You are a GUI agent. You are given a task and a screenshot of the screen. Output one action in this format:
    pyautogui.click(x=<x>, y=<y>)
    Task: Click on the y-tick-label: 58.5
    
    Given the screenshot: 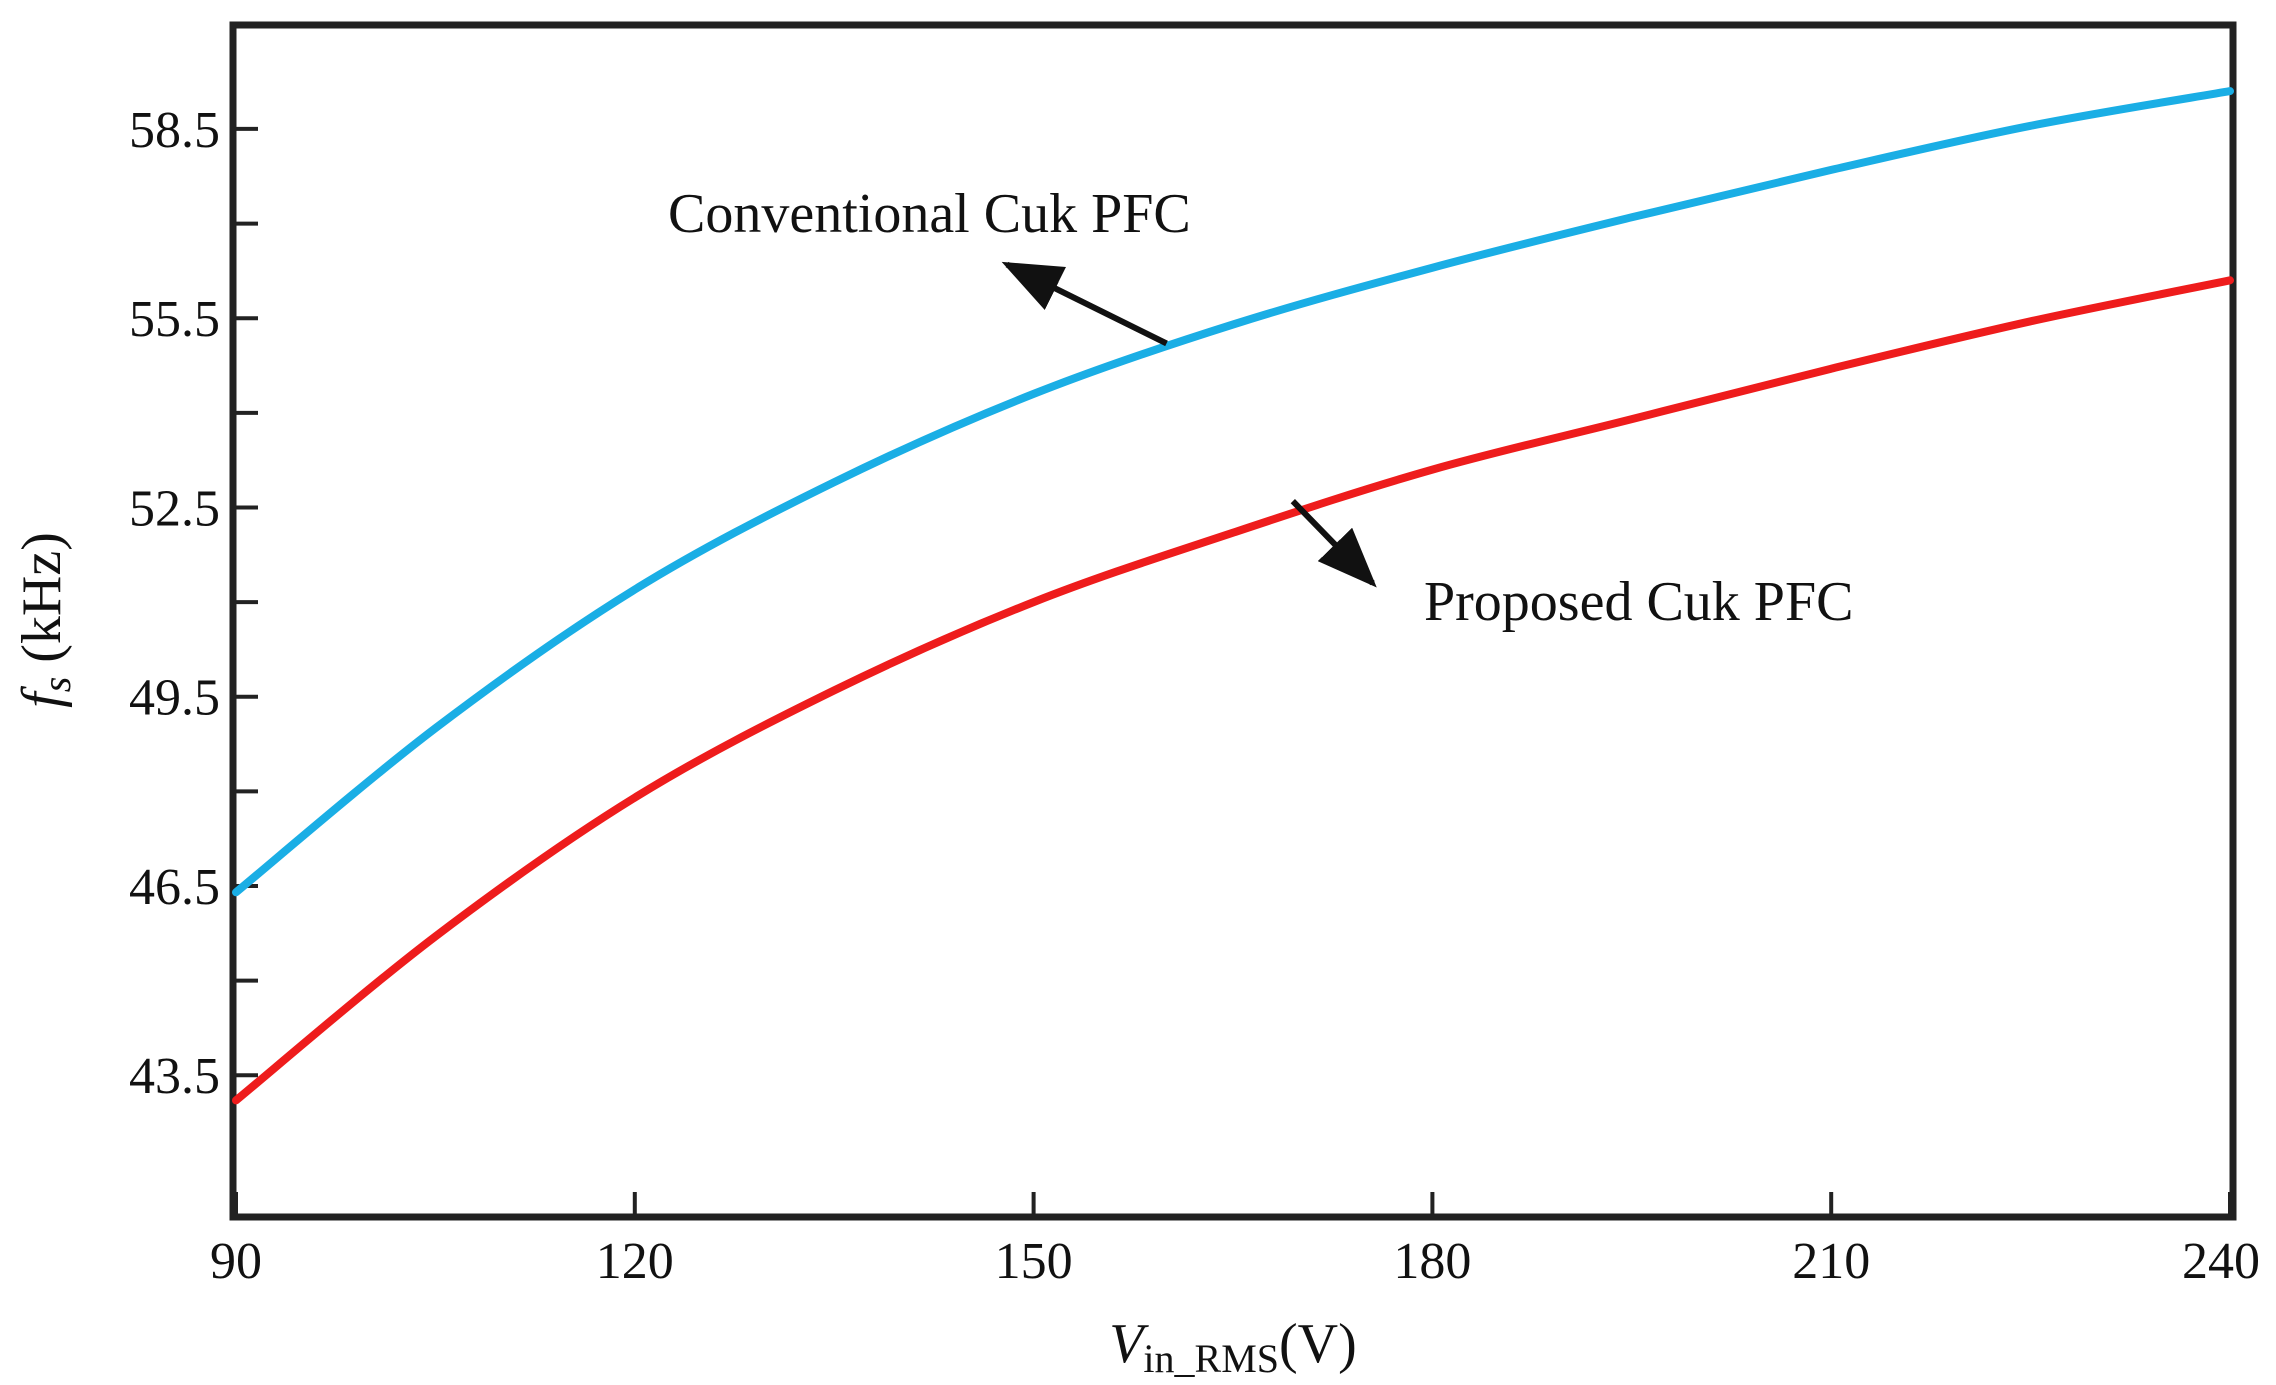 What is the action you would take?
    pyautogui.click(x=174, y=130)
    